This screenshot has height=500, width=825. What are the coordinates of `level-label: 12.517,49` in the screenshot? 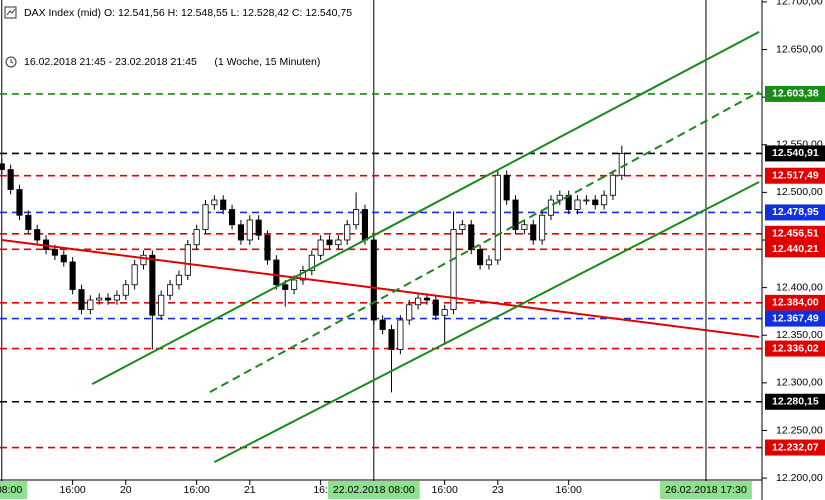 It's located at (795, 176).